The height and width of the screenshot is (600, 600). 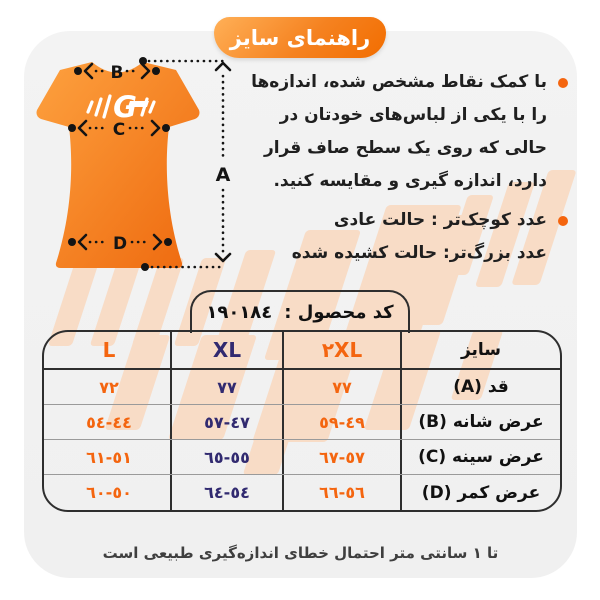 I want to click on header-2xl: ٢XL, so click(x=341, y=350).